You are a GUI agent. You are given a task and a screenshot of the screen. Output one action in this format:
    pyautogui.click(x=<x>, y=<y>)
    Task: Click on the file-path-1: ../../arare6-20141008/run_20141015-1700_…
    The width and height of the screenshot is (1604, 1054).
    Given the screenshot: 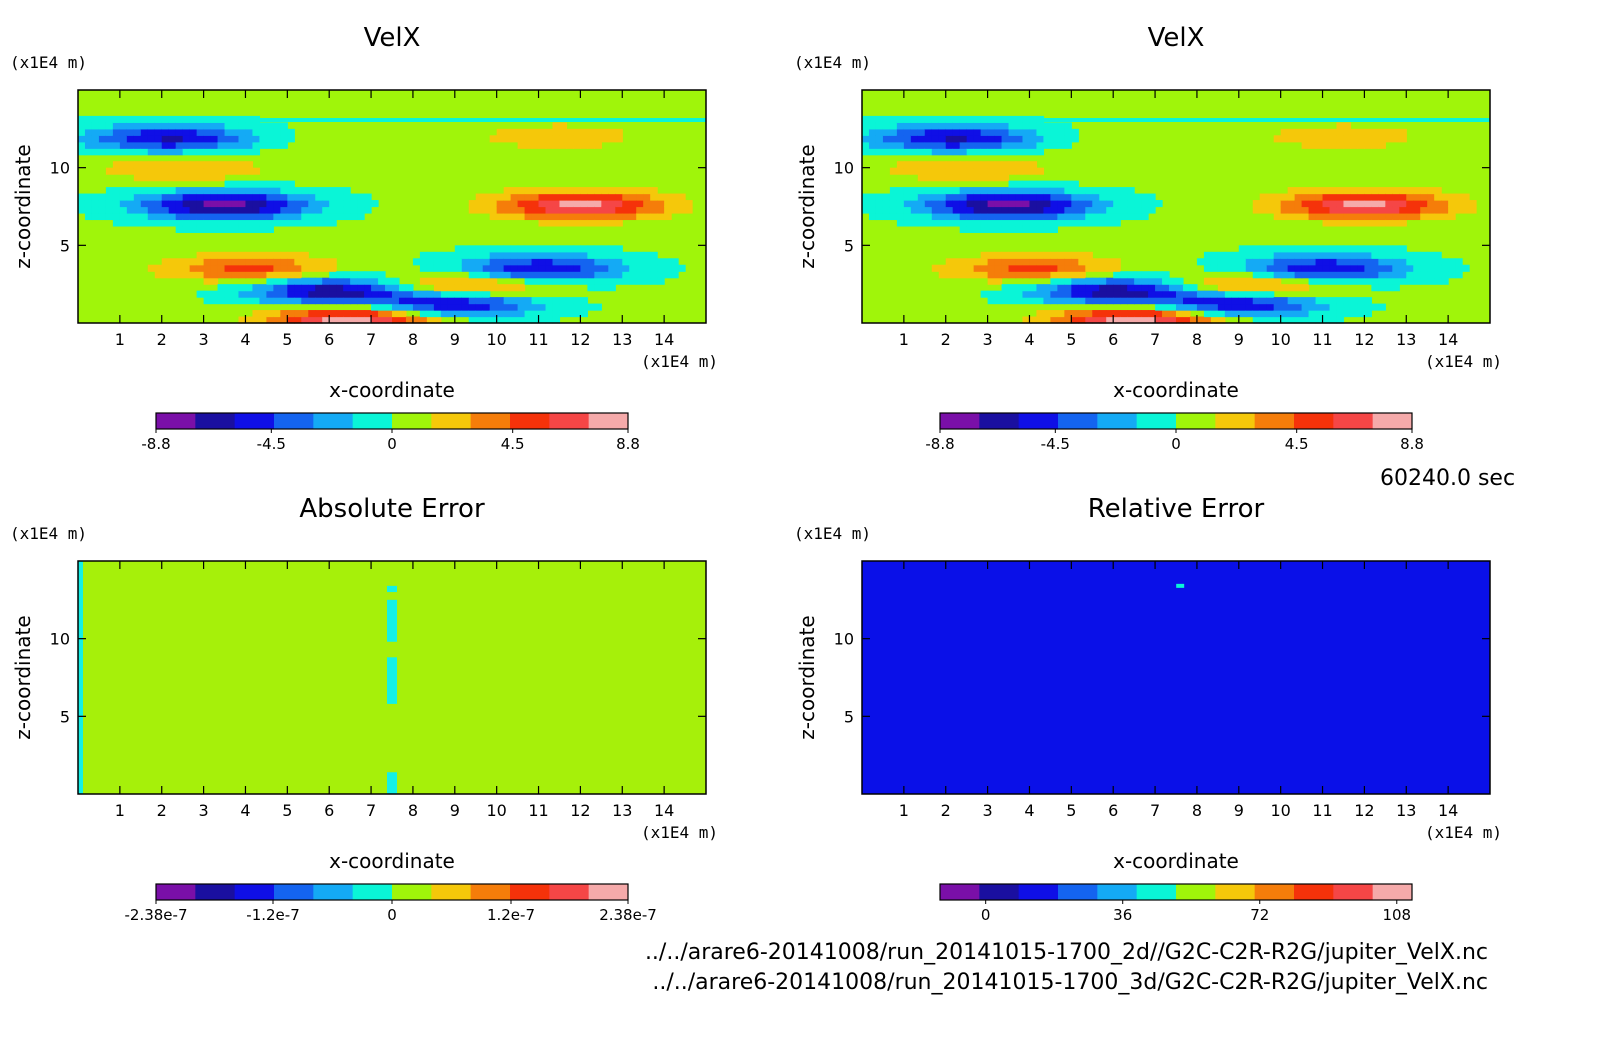 What is the action you would take?
    pyautogui.click(x=1066, y=952)
    